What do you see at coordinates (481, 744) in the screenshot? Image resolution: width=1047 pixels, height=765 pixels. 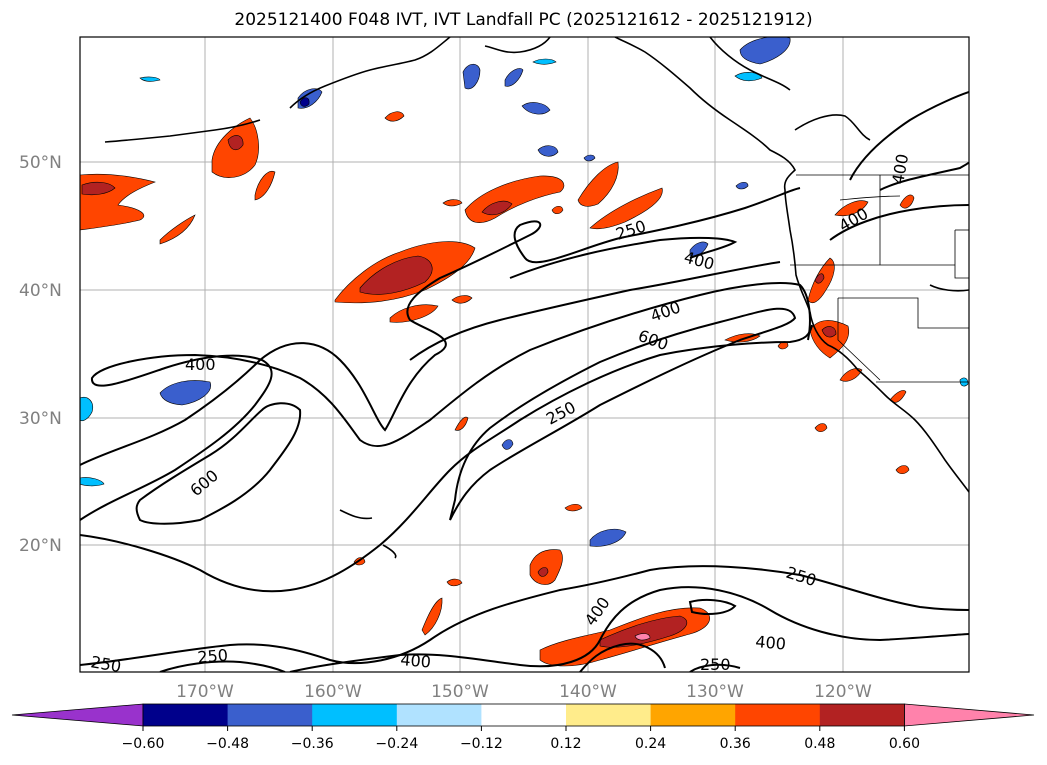 I see `colorbar-tick-label: −0.12` at bounding box center [481, 744].